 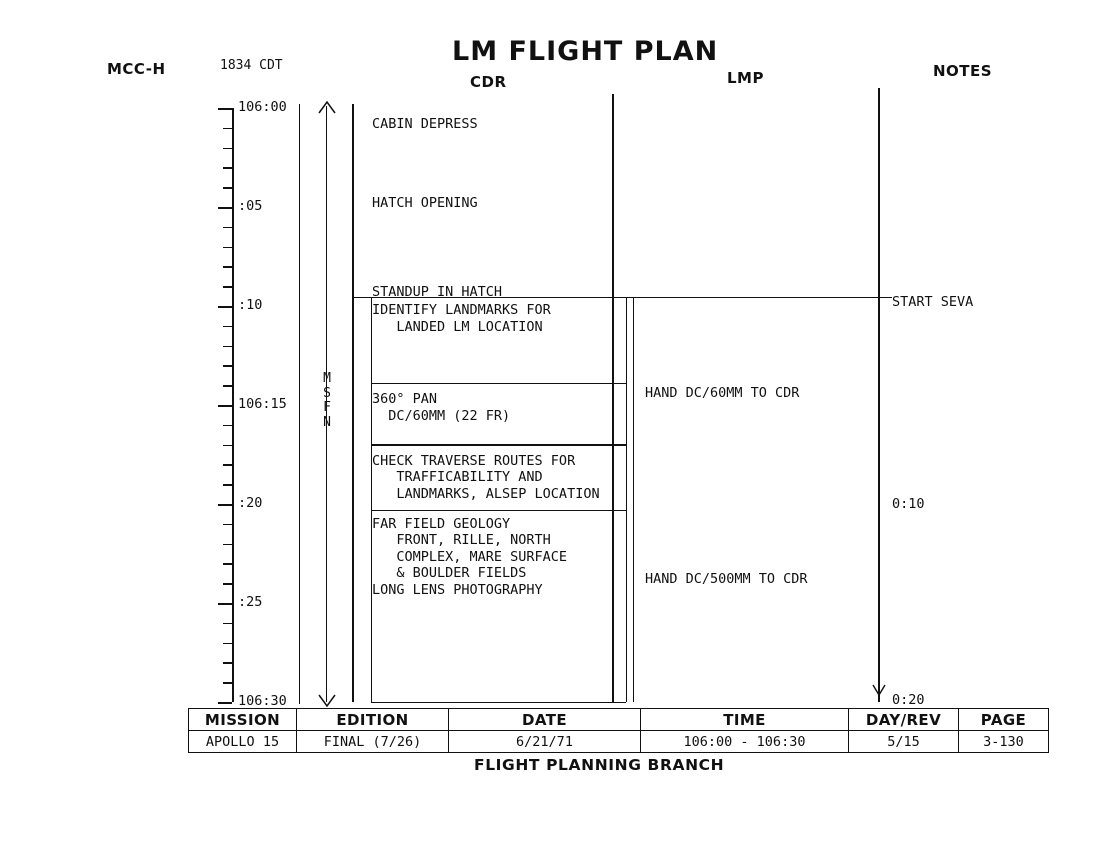 What do you see at coordinates (327, 107) in the screenshot?
I see `msfn-arrow-up-icon` at bounding box center [327, 107].